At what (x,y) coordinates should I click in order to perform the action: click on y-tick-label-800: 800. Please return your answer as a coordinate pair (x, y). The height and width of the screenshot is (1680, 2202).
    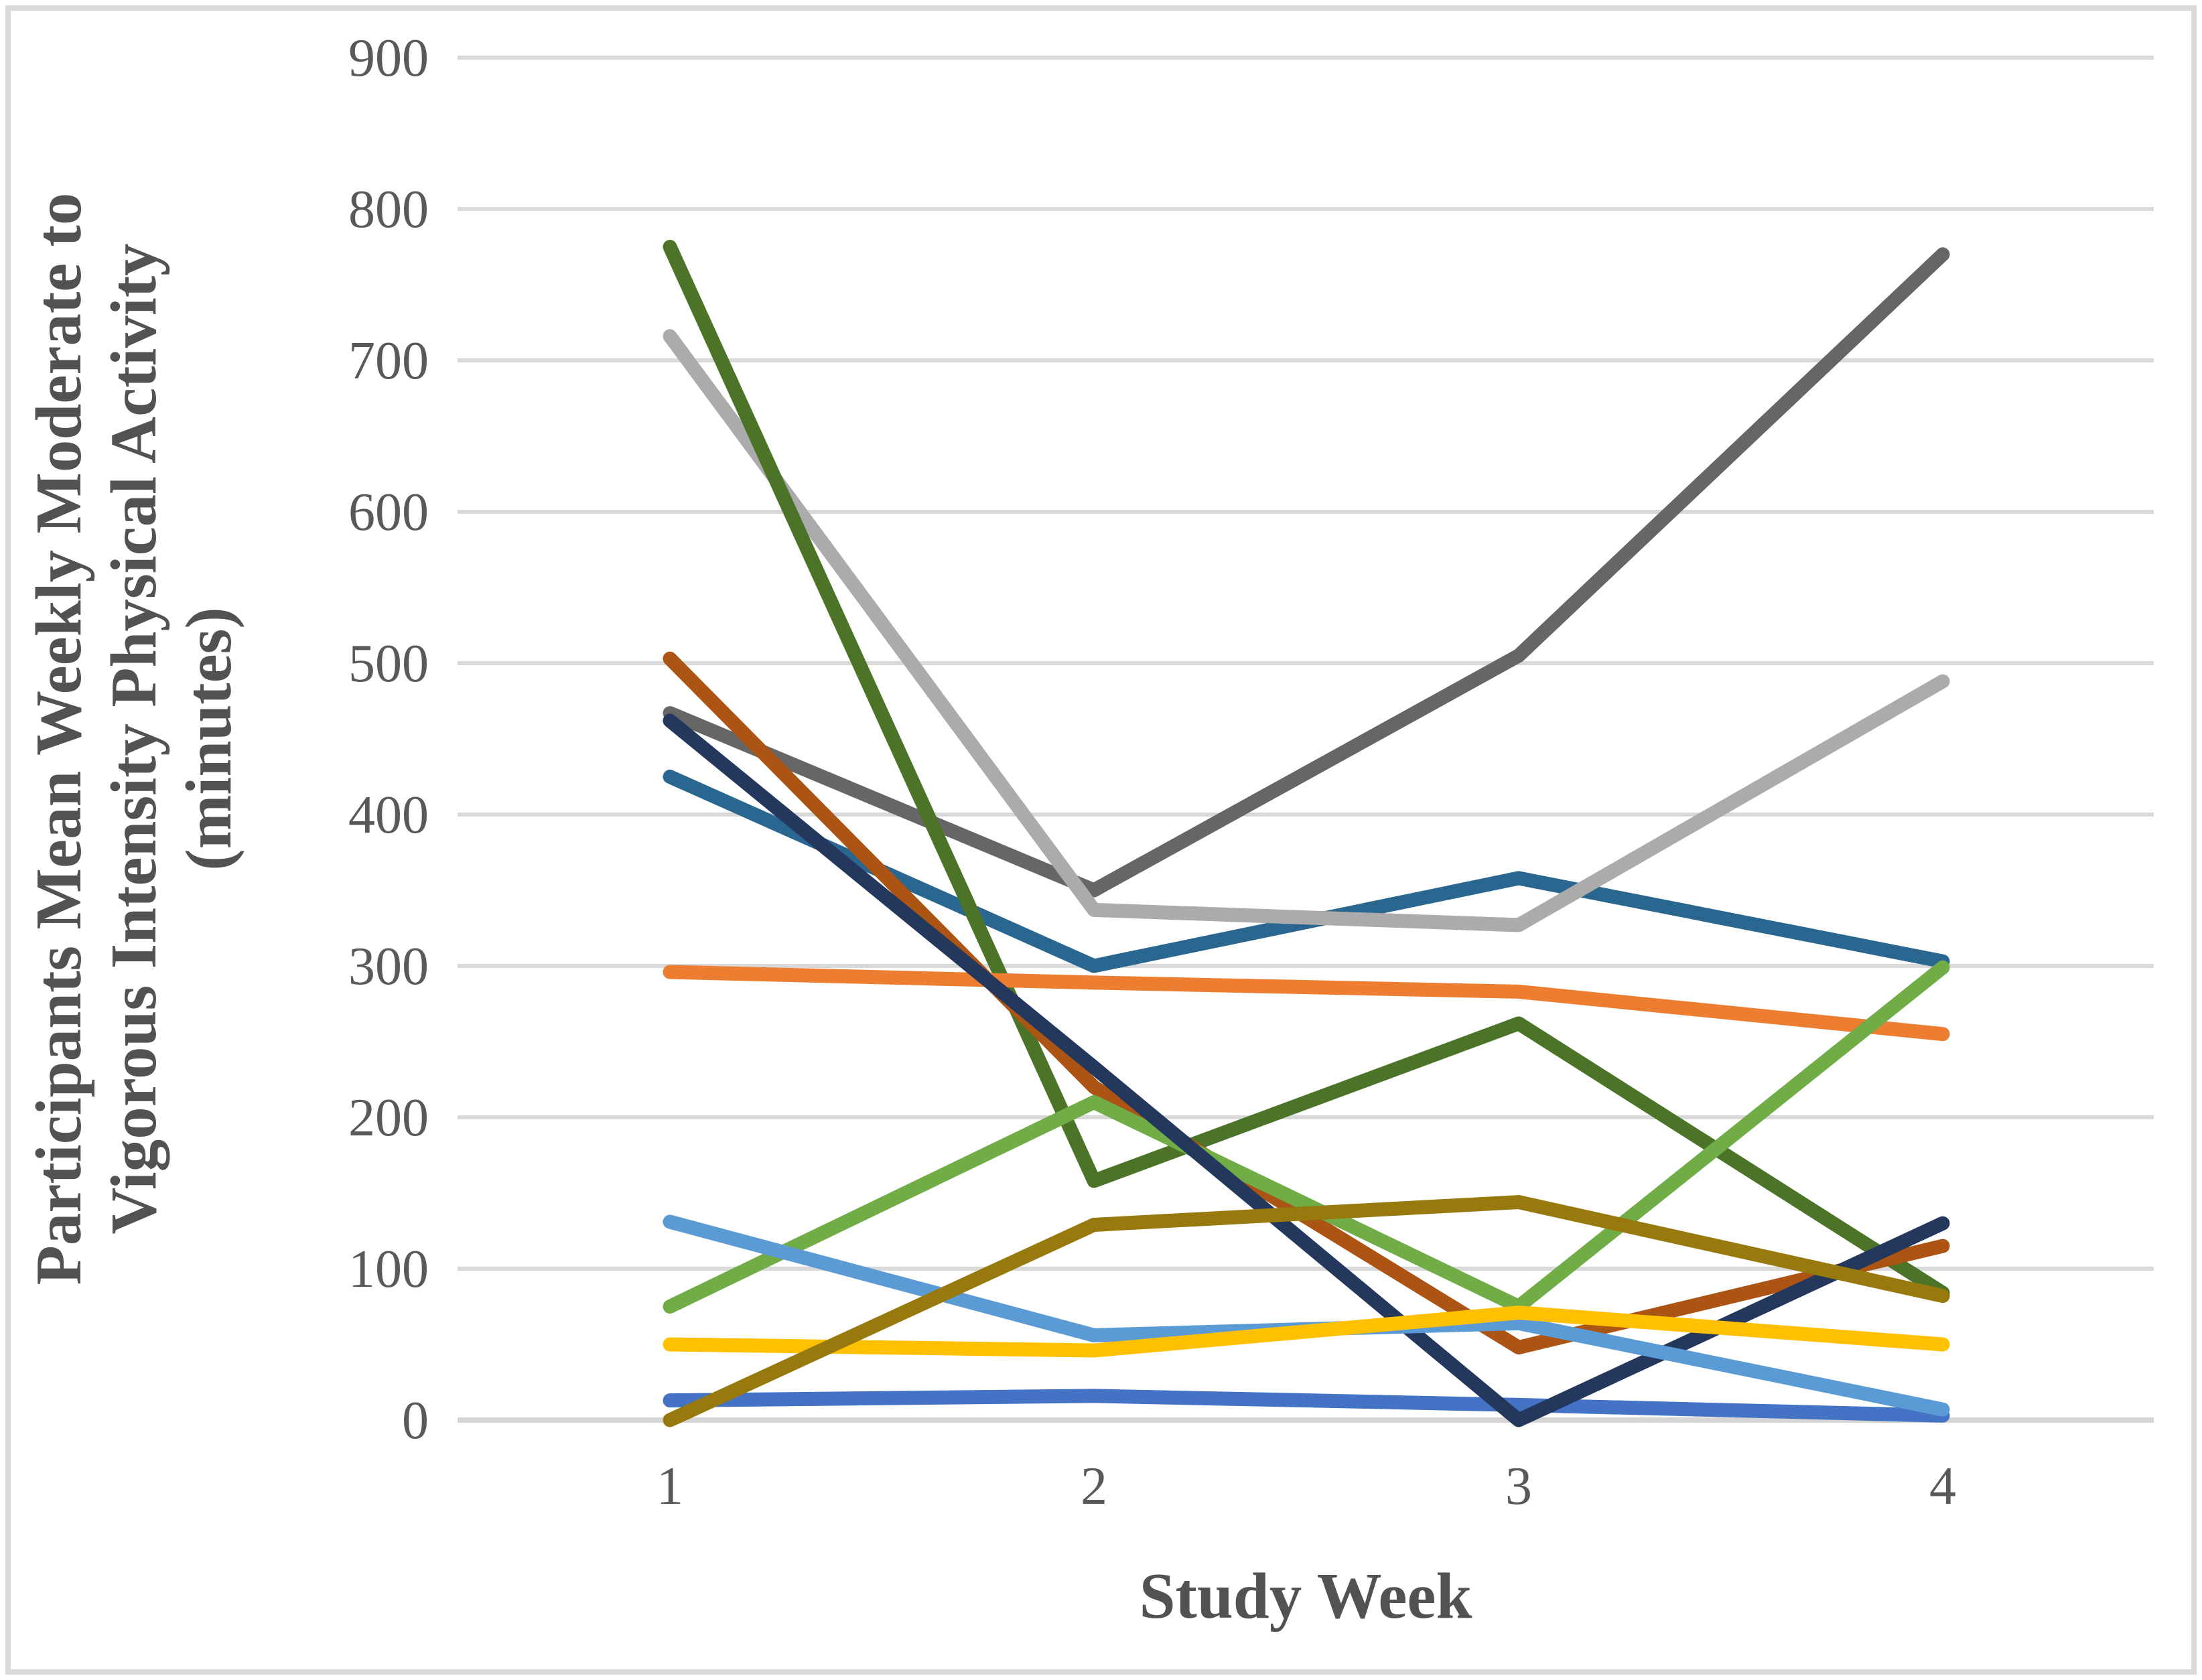
    Looking at the image, I should click on (388, 210).